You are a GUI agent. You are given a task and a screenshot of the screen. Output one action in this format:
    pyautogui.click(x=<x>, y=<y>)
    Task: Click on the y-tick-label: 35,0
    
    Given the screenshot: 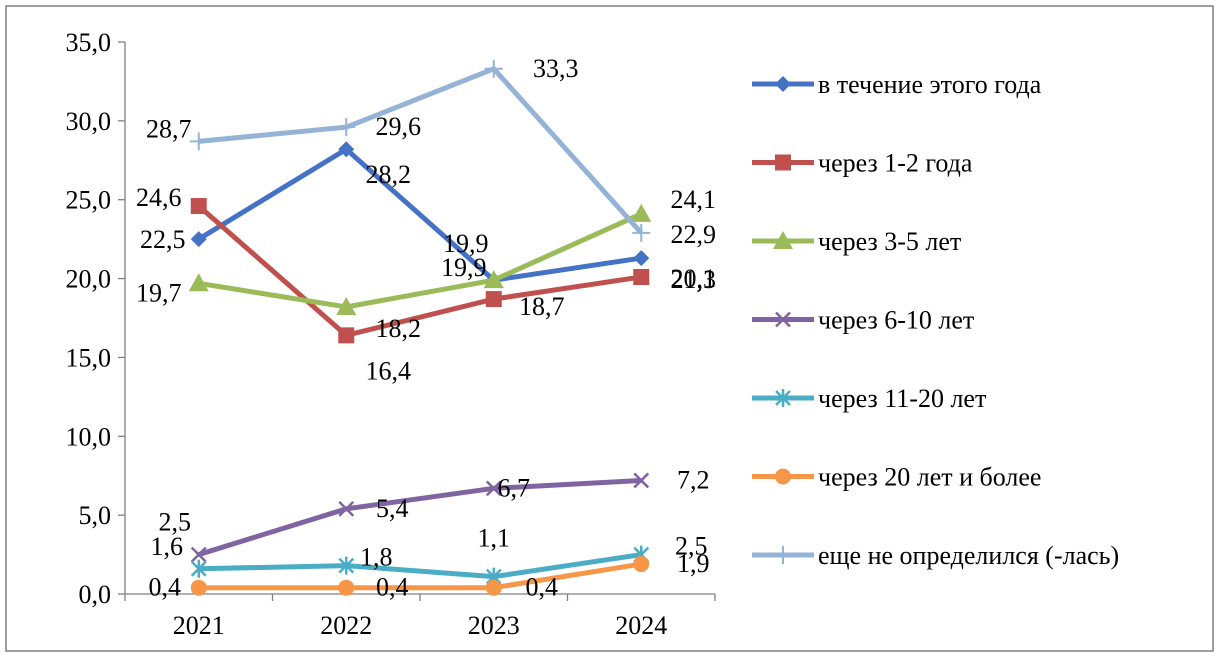 What is the action you would take?
    pyautogui.click(x=89, y=42)
    